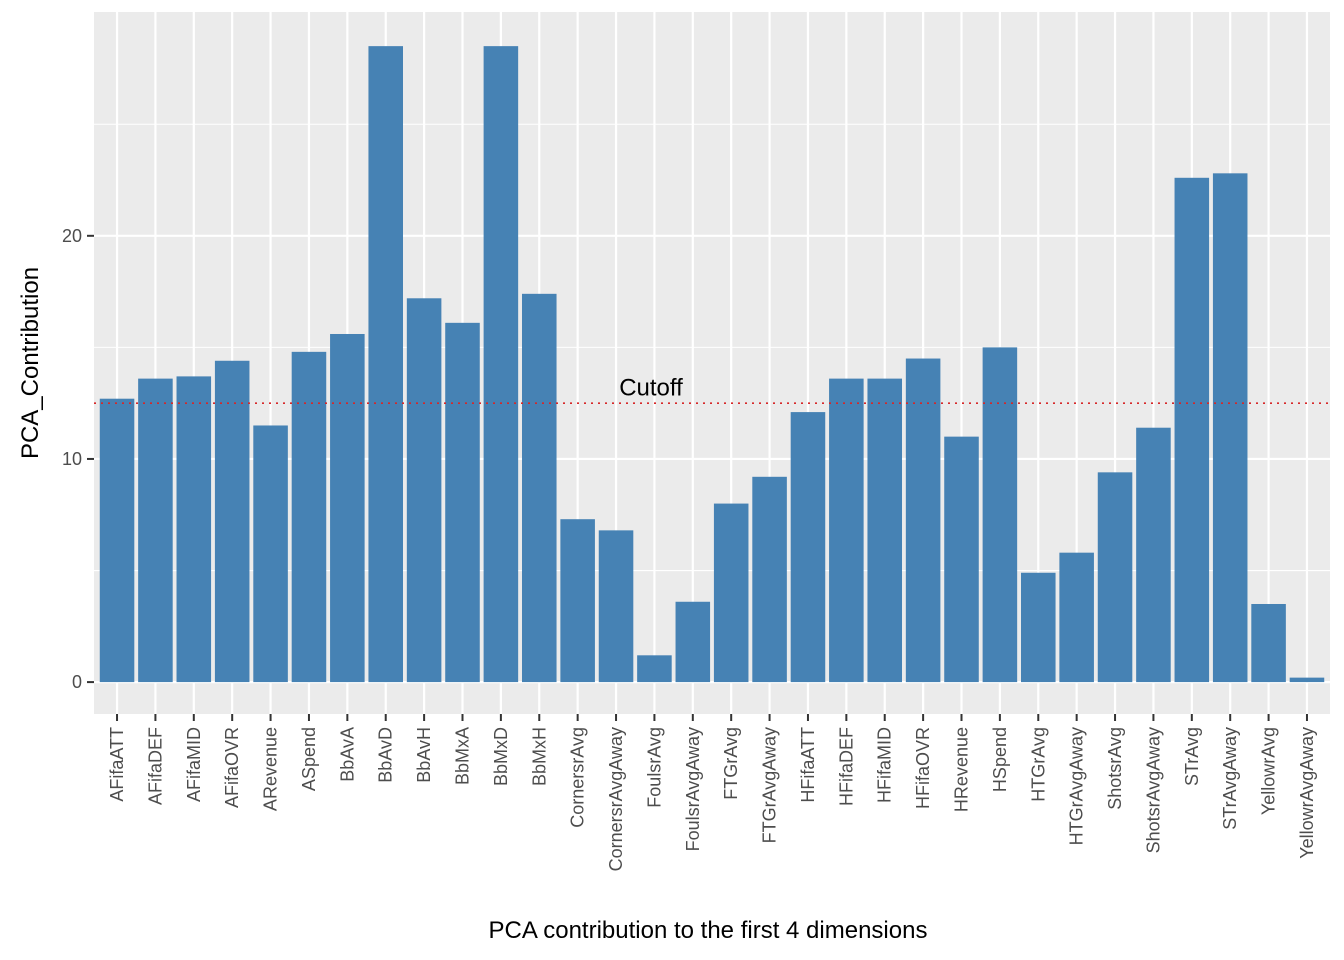 The image size is (1344, 960). Describe the element at coordinates (578, 777) in the screenshot. I see `x-tick-label: CornersrAvg` at that location.